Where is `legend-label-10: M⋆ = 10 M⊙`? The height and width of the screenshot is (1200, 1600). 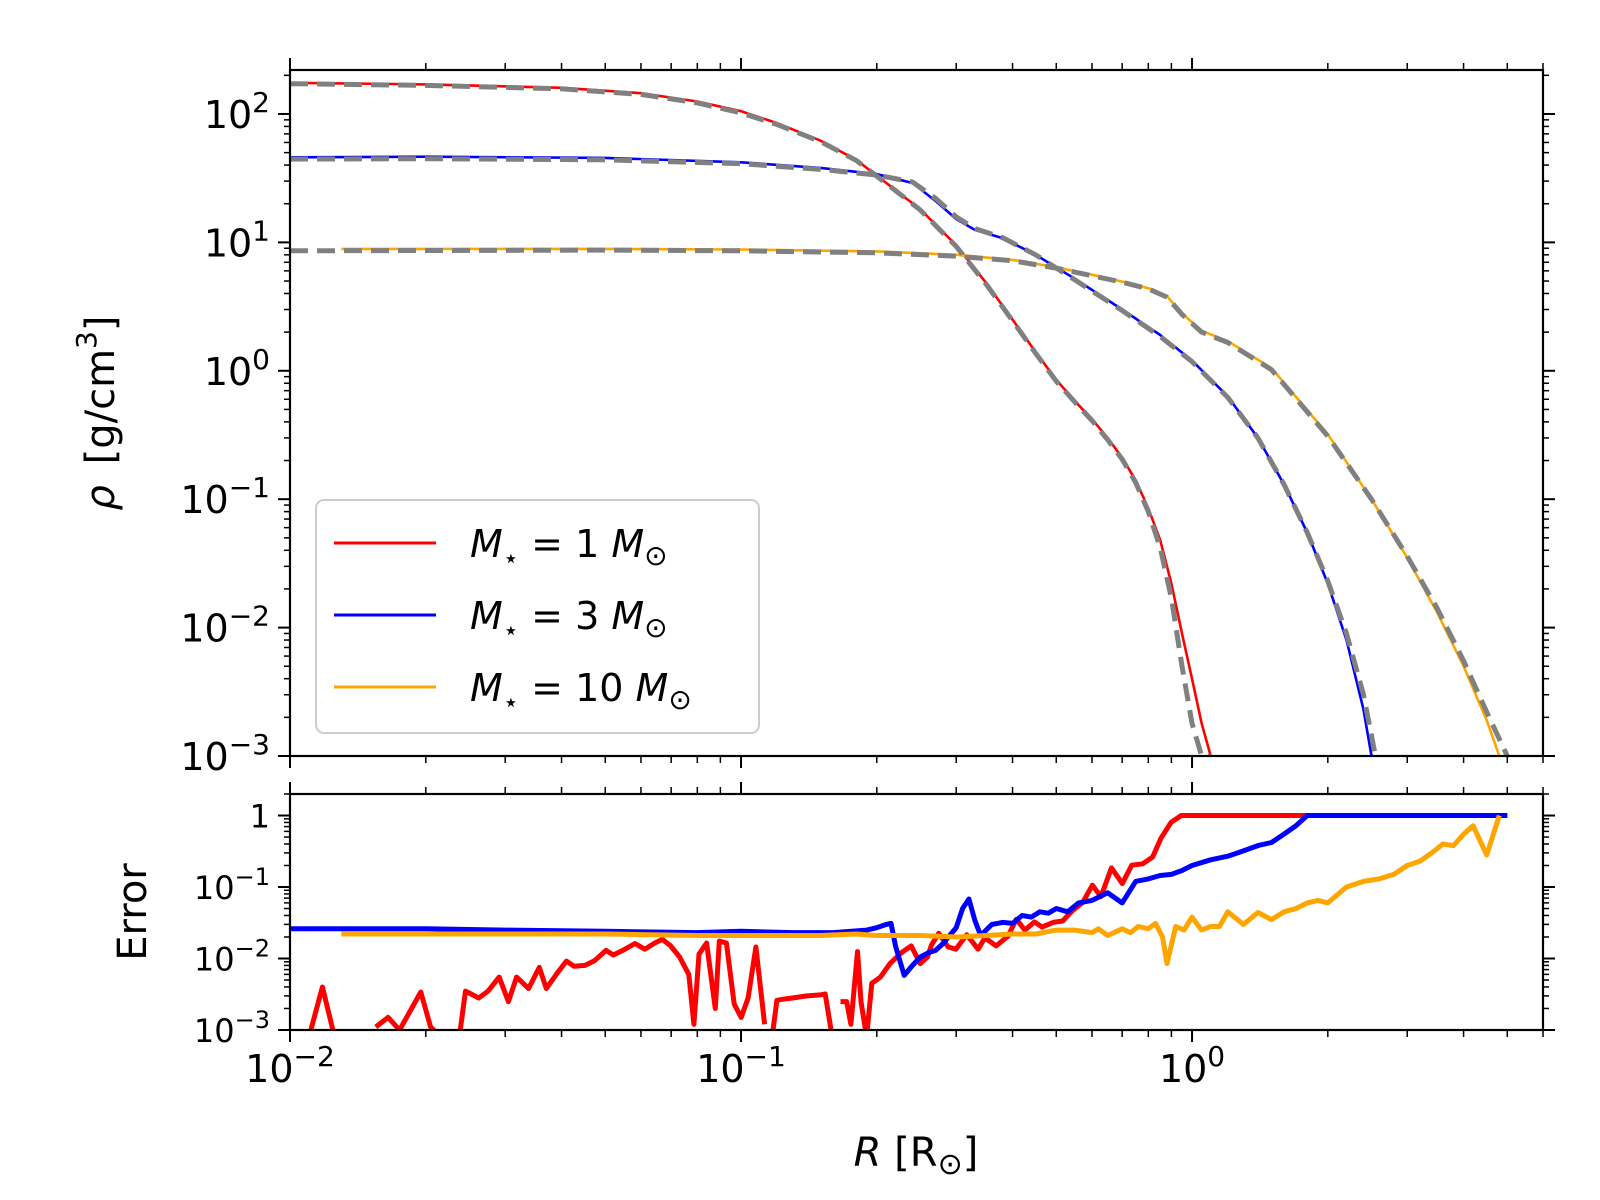 legend-label-10: M⋆ = 10 M⊙ is located at coordinates (581, 692).